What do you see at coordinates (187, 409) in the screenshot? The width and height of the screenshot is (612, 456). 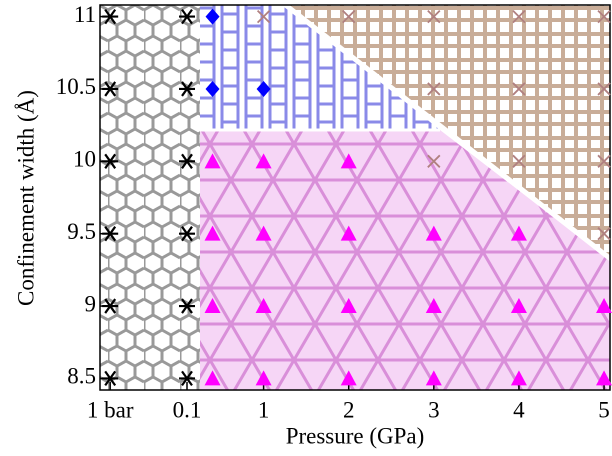 I see `x-tick-label: 0.1` at bounding box center [187, 409].